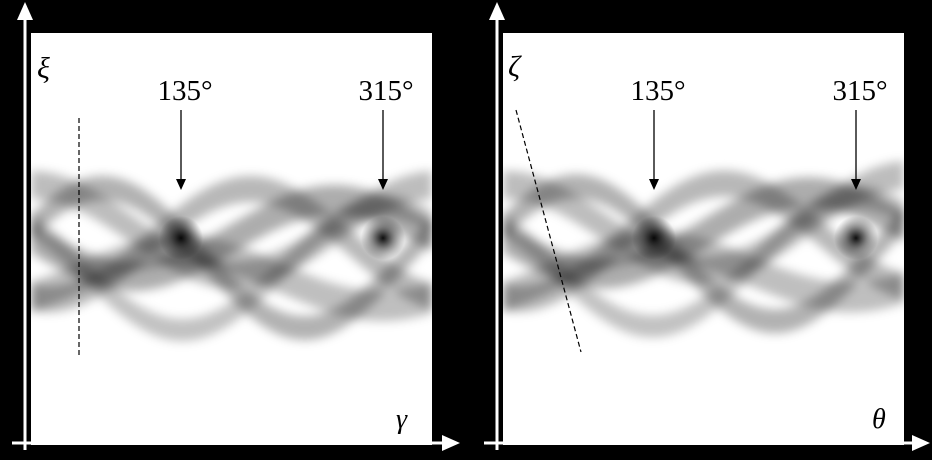 The image size is (932, 460). I want to click on left-y-axis-arrowhead, so click(25, 11).